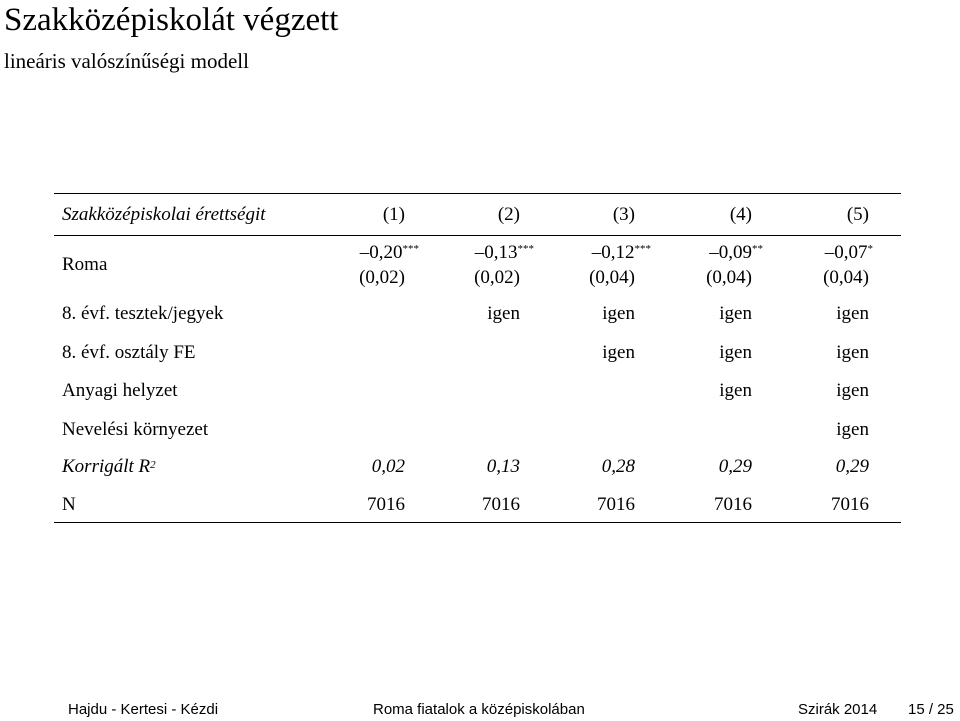 This screenshot has height=721, width=960. What do you see at coordinates (479, 709) in the screenshot?
I see `footer-talk-title: Roma fiatalok a középiskolában` at bounding box center [479, 709].